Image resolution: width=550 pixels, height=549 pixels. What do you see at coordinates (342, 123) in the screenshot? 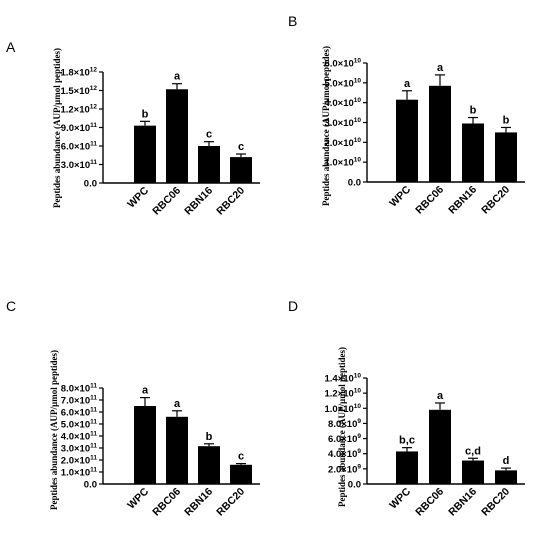
I see `y-tick-label: 3.0×10¹⁰` at bounding box center [342, 123].